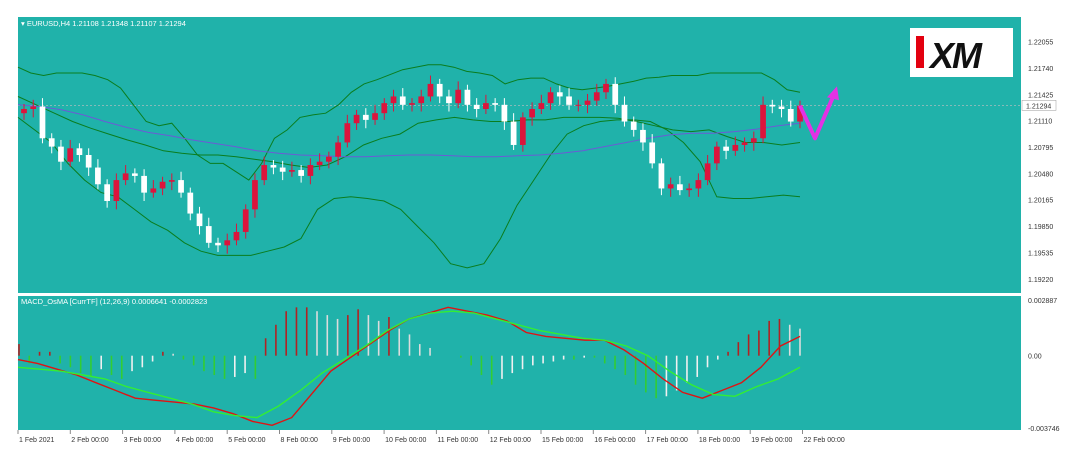 Image resolution: width=1066 pixels, height=473 pixels. What do you see at coordinates (1040, 280) in the screenshot?
I see `price-tick-label: 1.19220` at bounding box center [1040, 280].